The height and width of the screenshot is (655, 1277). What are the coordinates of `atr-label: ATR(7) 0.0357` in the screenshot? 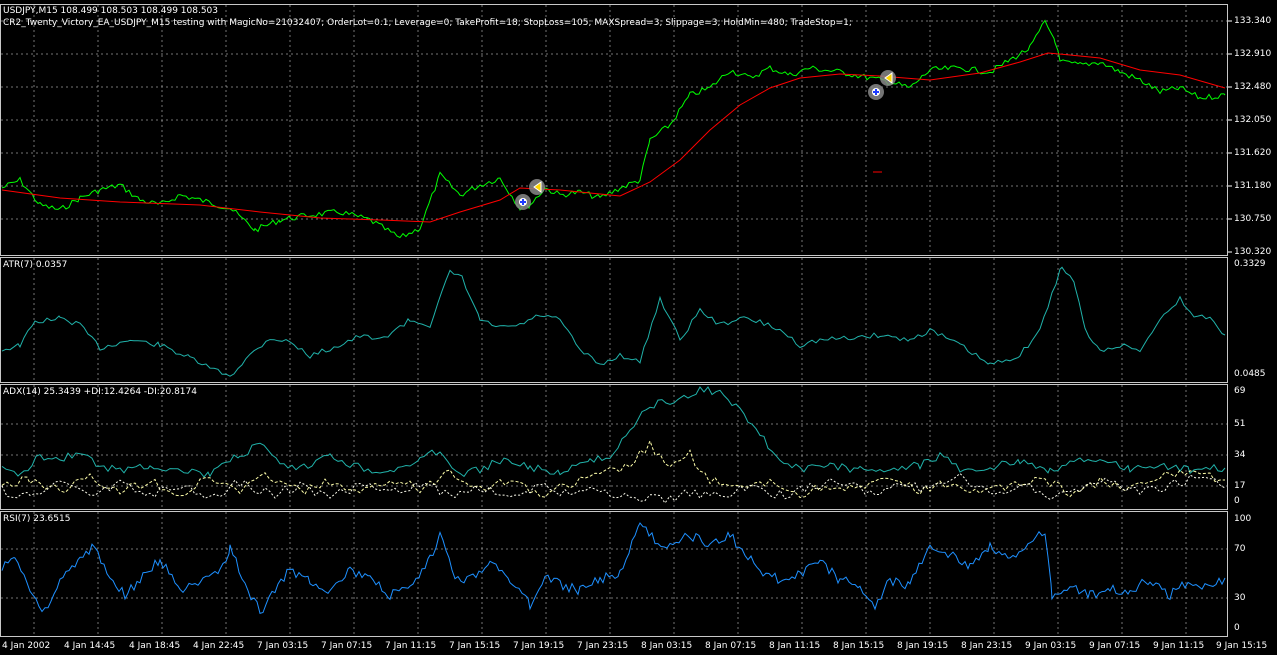 It's located at (35, 265).